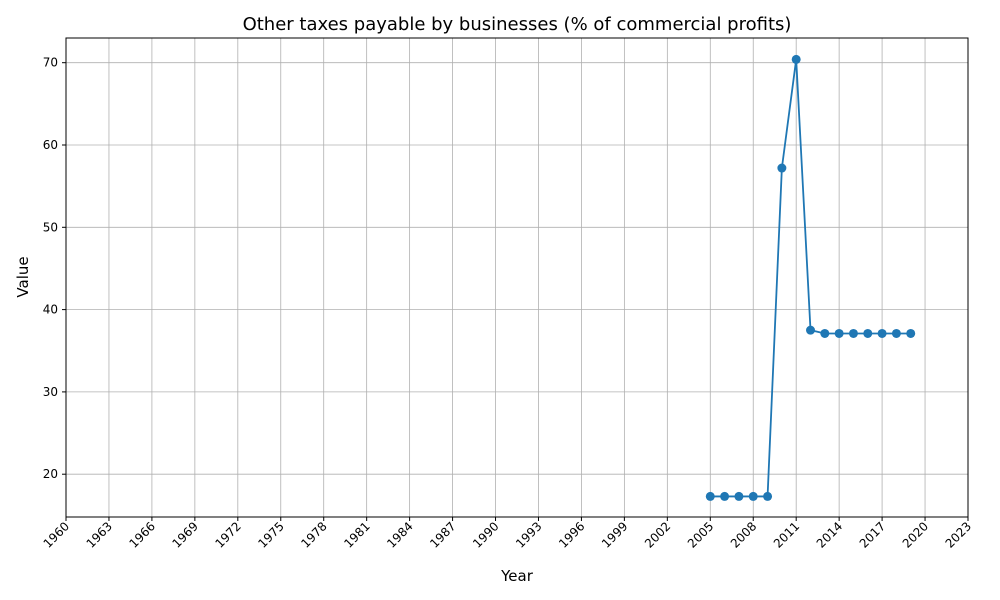 The image size is (1000, 600). What do you see at coordinates (485, 534) in the screenshot?
I see `x-tick-label: 1990` at bounding box center [485, 534].